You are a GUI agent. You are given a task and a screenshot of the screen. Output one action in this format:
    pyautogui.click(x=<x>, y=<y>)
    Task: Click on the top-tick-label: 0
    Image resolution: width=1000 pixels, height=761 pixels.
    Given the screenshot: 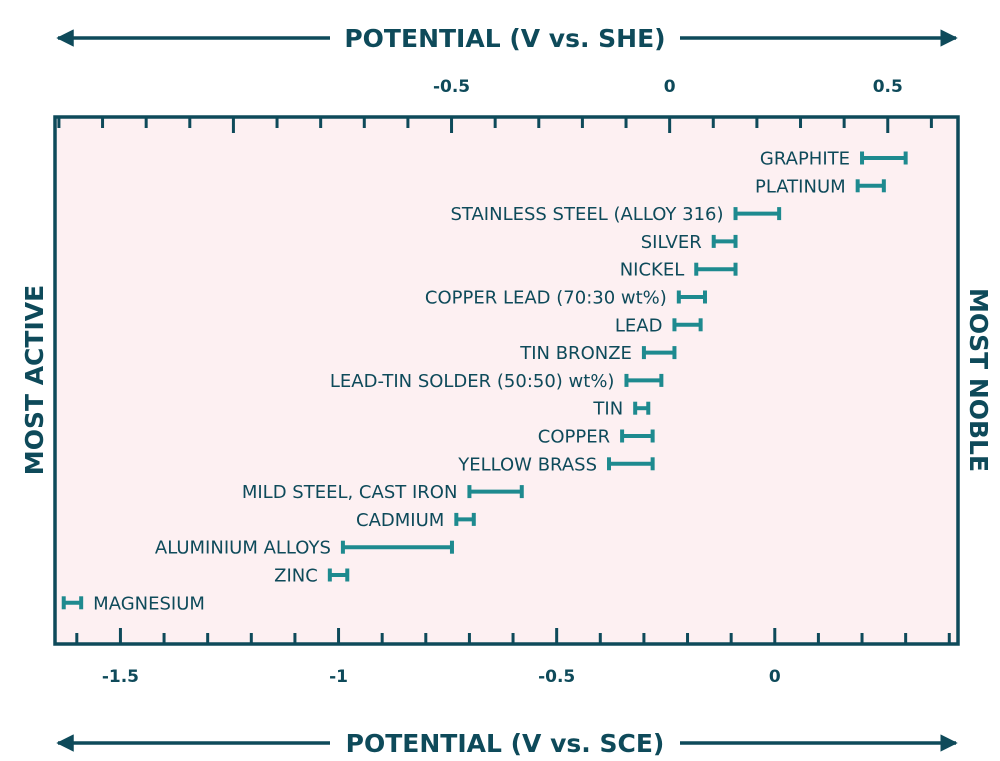 What is the action you would take?
    pyautogui.click(x=670, y=87)
    